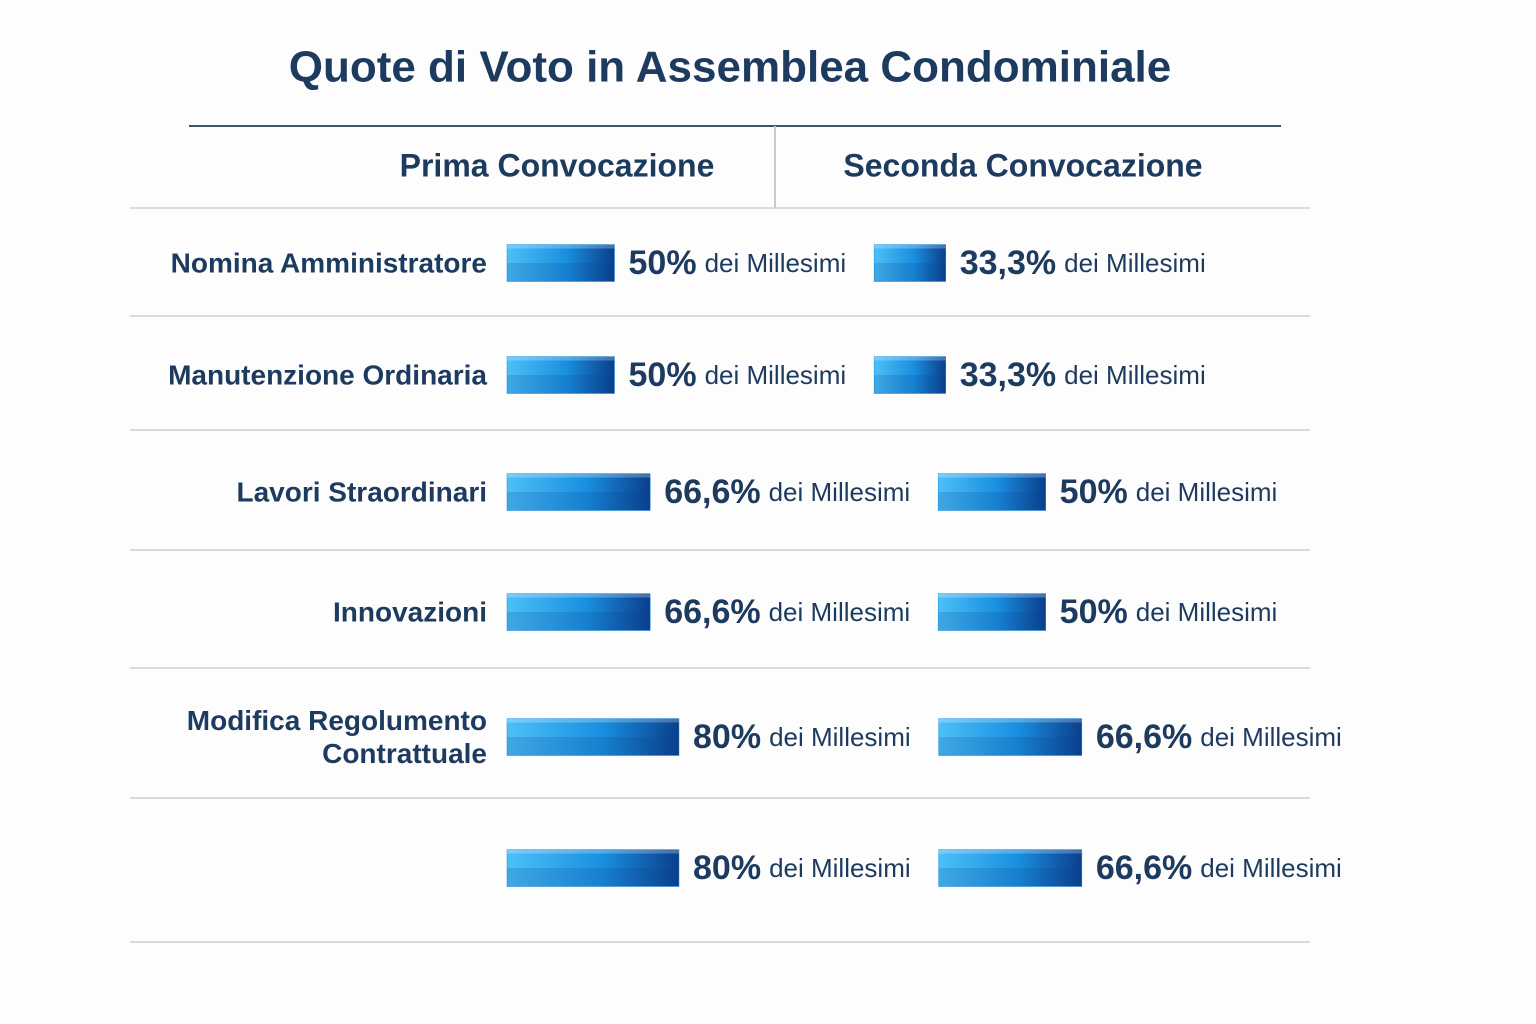 This screenshot has width=1536, height=1024. I want to click on chart-title: Quote di Voto in Assemblea Condominiale, so click(730, 67).